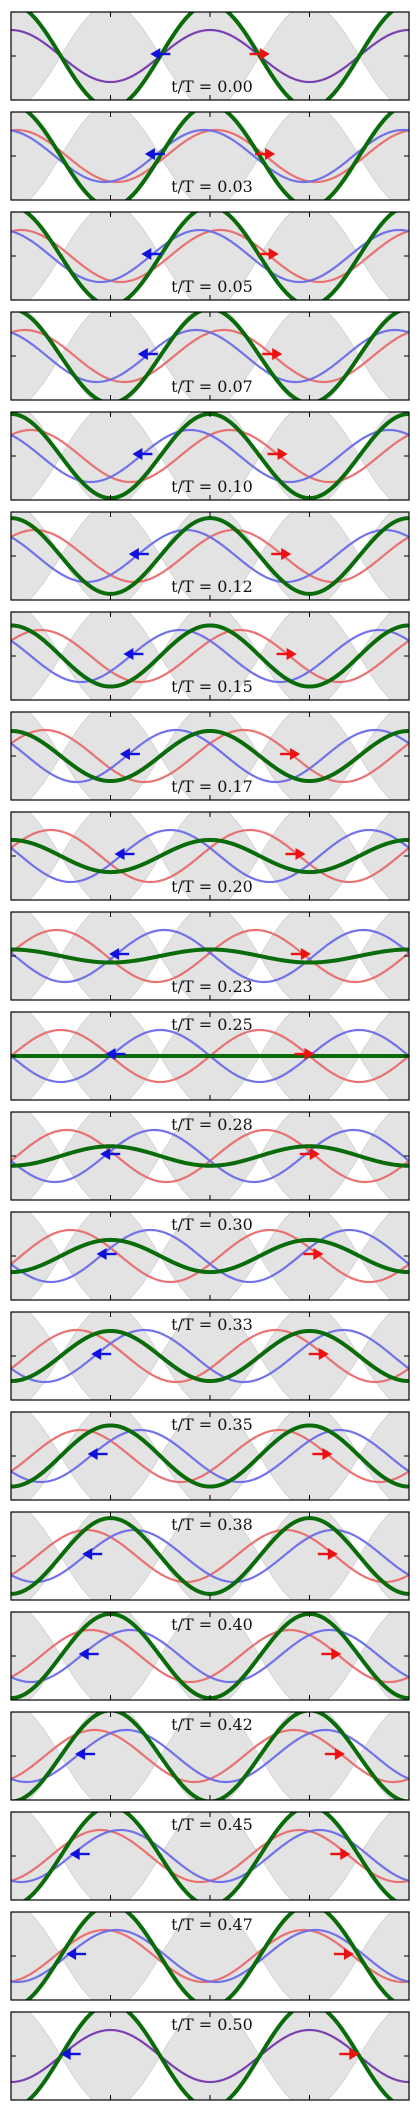 The height and width of the screenshot is (2120, 419). I want to click on time-label: t/T = 0.47, so click(212, 1924).